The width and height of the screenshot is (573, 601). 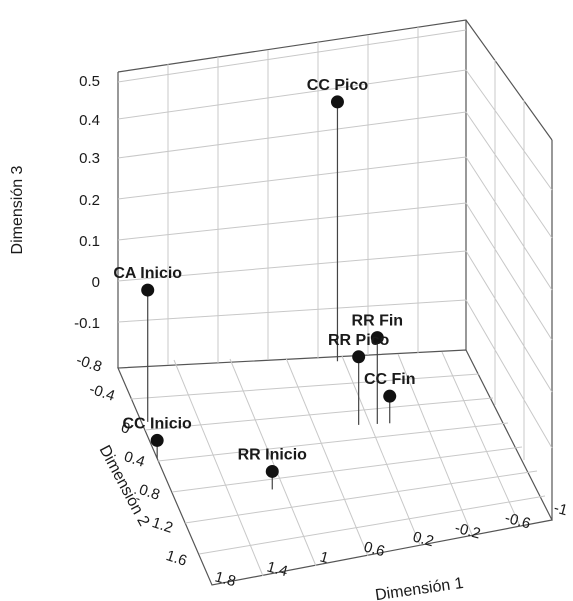 What do you see at coordinates (273, 454) in the screenshot?
I see `point-label: RR Inicio` at bounding box center [273, 454].